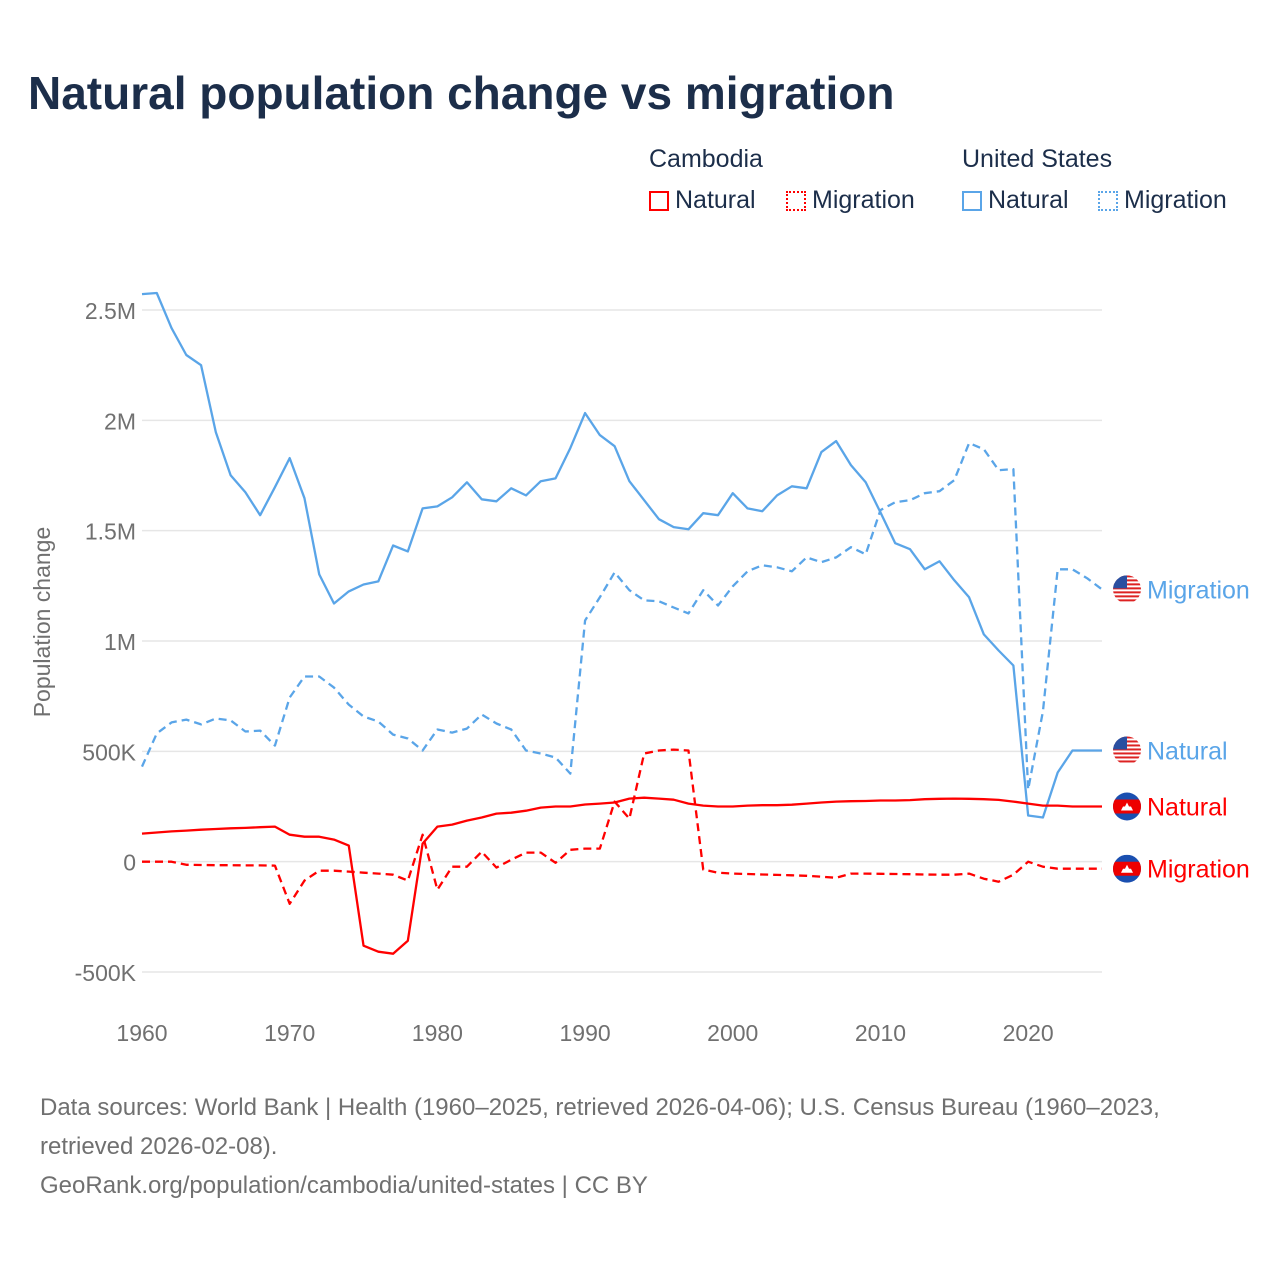 The height and width of the screenshot is (1280, 1280). I want to click on chart-title: Natural population change vs migration, so click(461, 93).